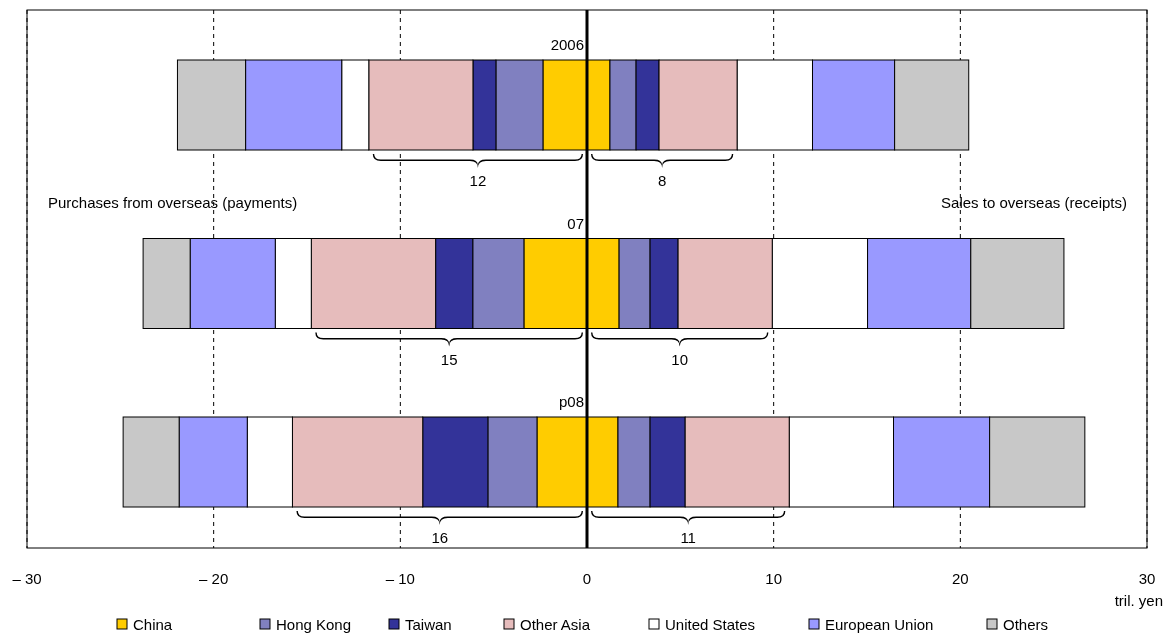 This screenshot has height=639, width=1167. I want to click on annotation: Purchases from overseas (payments), so click(173, 202).